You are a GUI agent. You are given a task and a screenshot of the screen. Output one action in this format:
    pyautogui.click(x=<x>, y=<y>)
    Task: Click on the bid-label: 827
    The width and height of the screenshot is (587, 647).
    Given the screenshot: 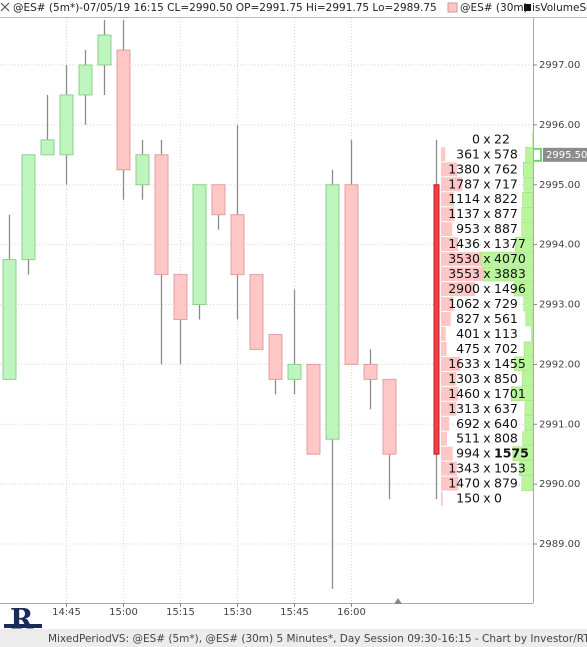 What is the action you would take?
    pyautogui.click(x=468, y=318)
    